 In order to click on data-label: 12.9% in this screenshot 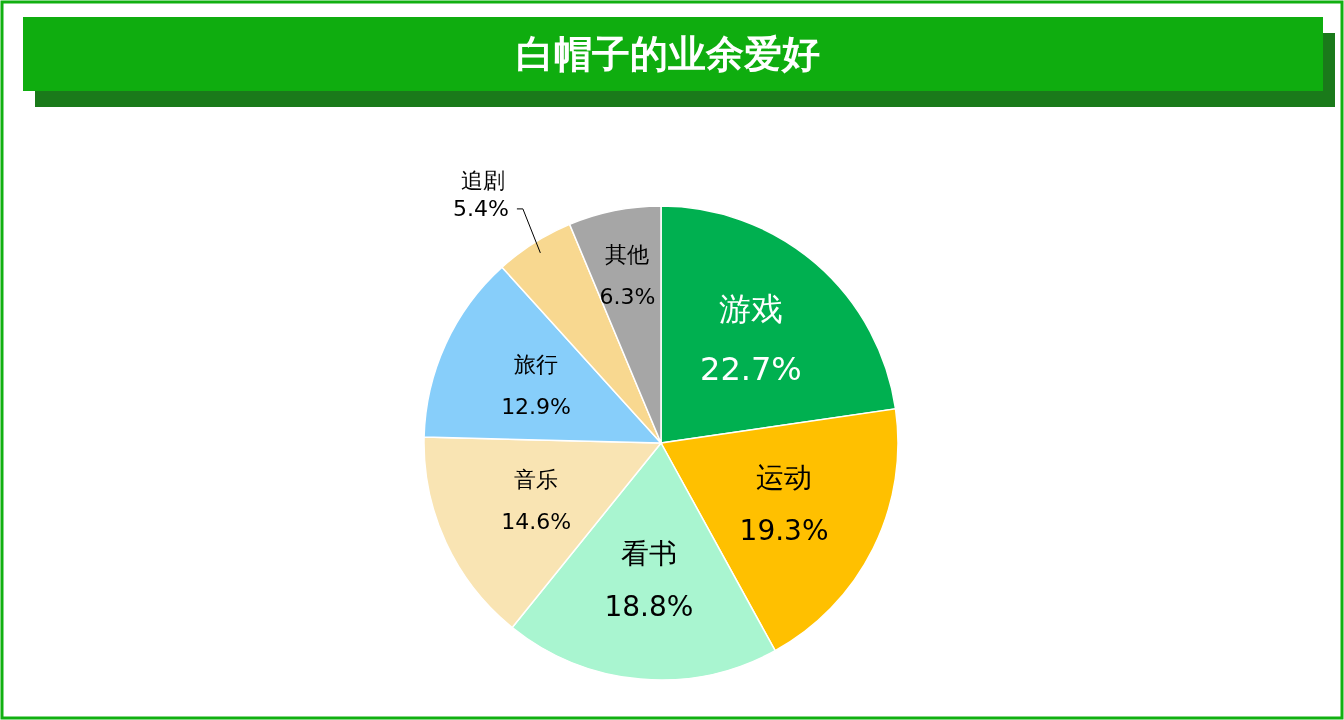, I will do `click(536, 407)`.